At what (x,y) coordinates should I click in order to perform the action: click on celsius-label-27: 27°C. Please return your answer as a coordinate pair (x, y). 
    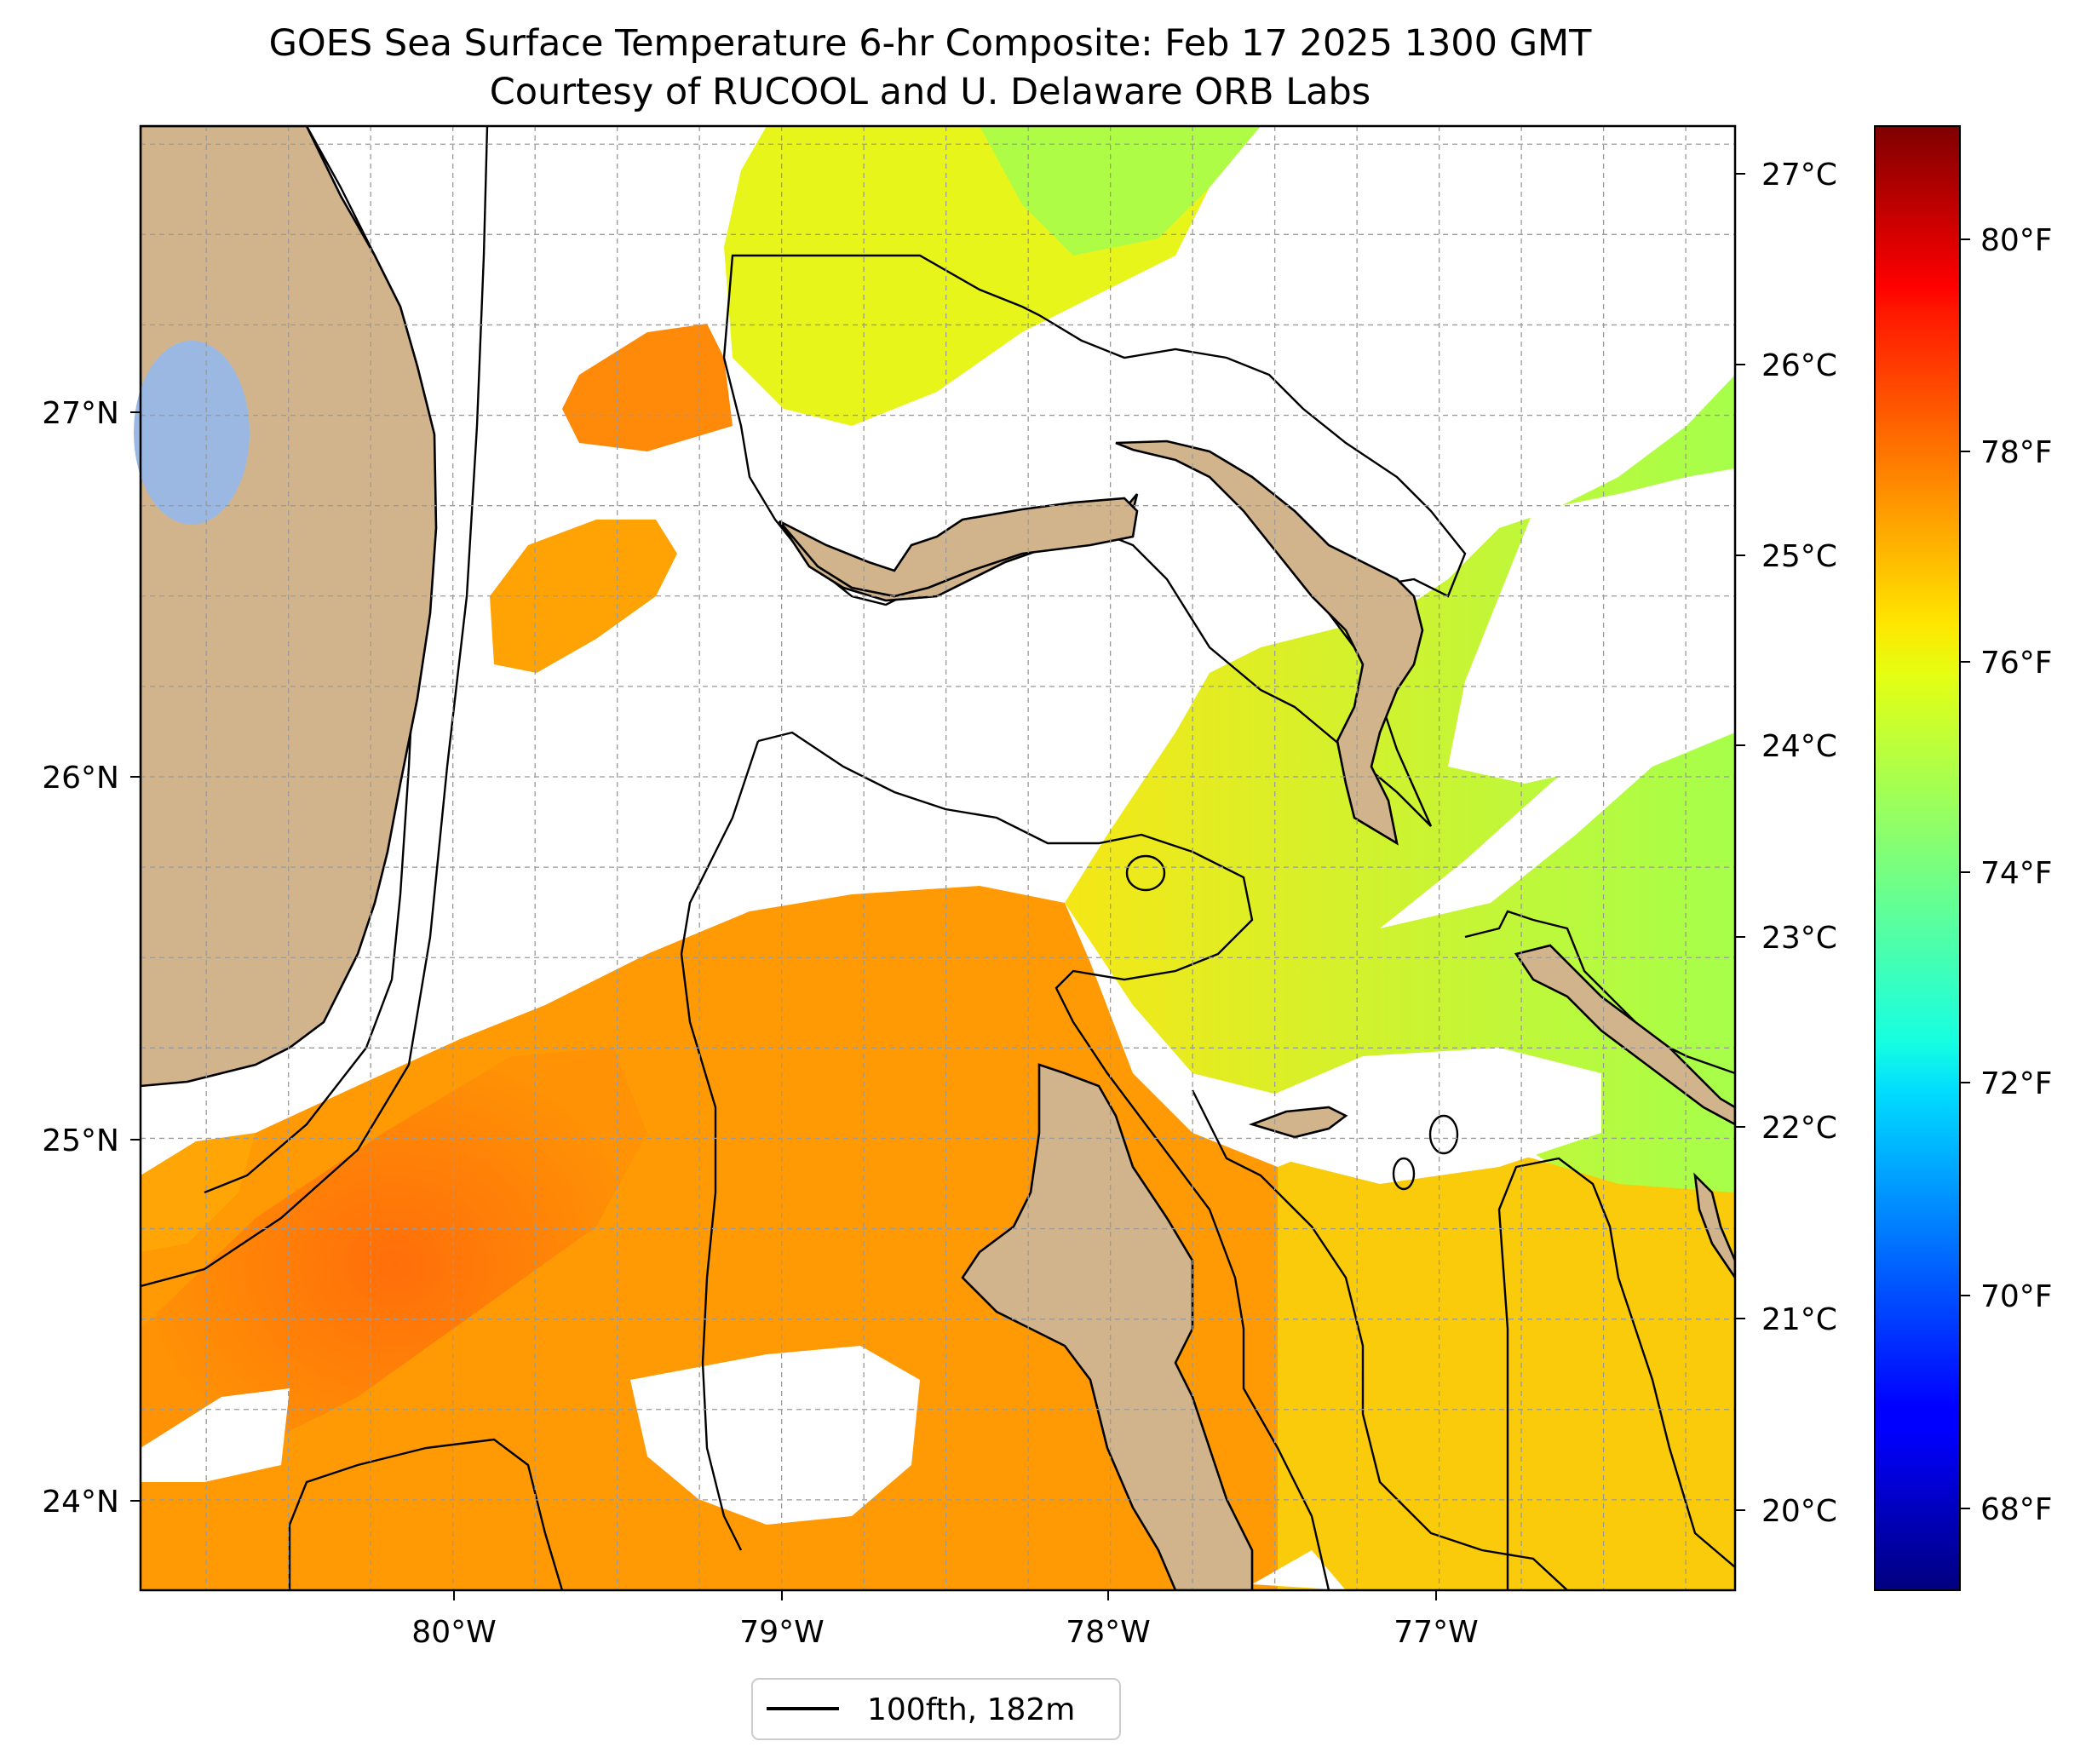
    Looking at the image, I should click on (1799, 175).